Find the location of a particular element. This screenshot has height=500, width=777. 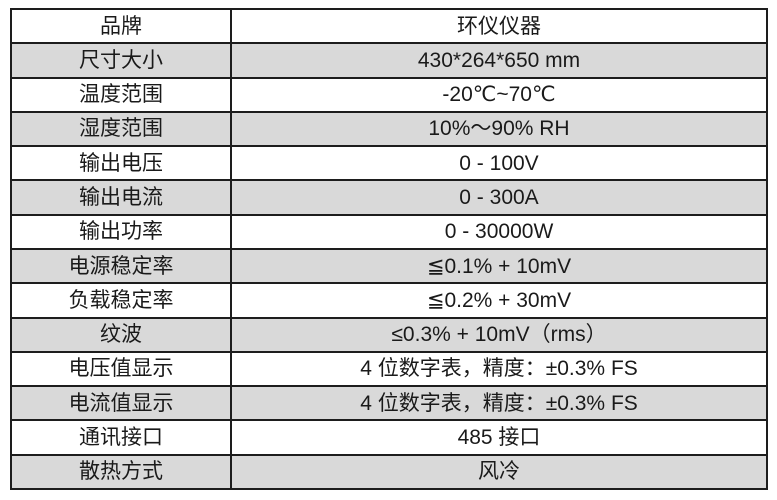

spec-value-cell: 风冷 is located at coordinates (499, 472).